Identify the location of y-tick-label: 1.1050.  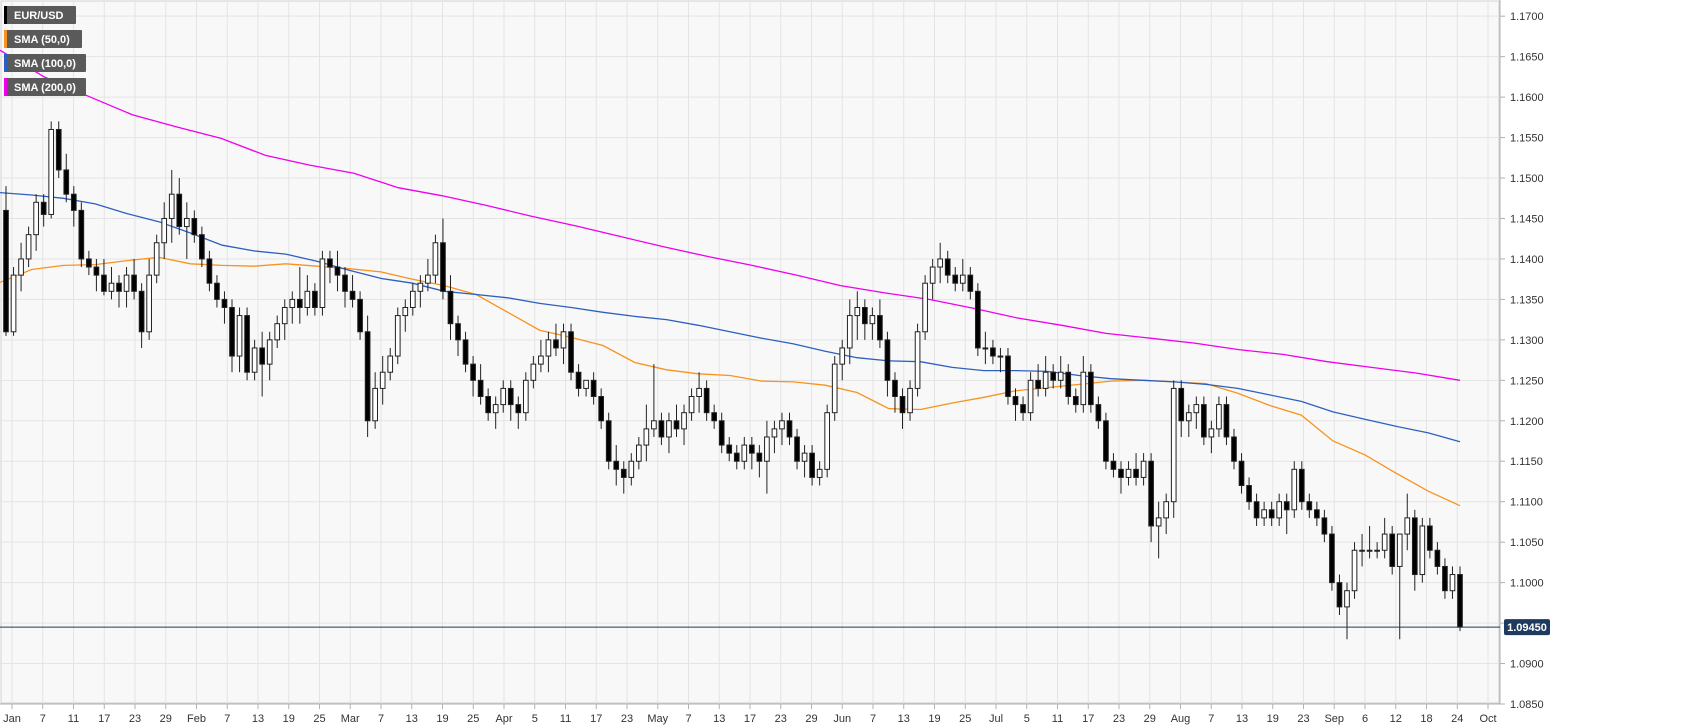
(1527, 543).